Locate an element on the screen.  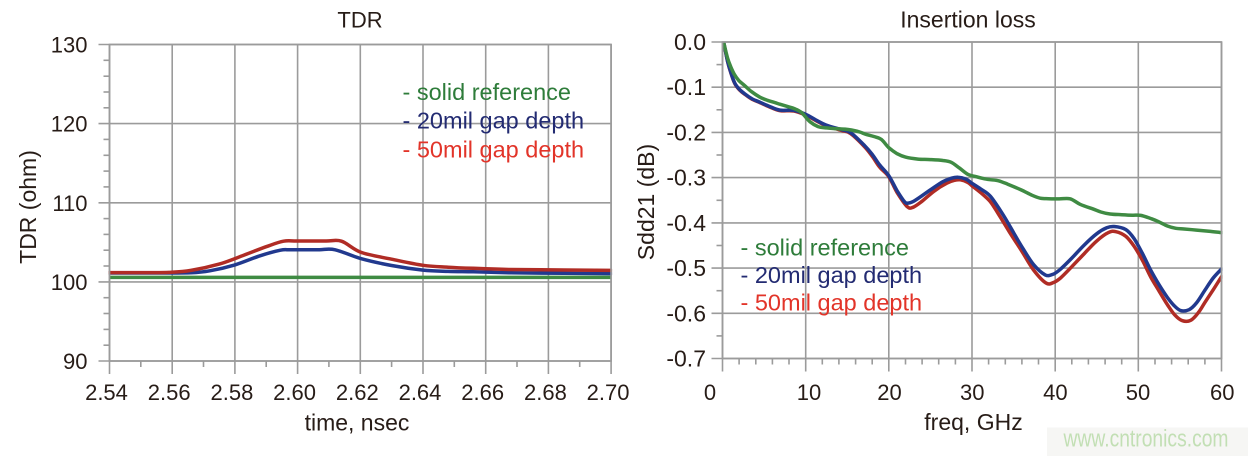
svg-text: -0.1 is located at coordinates (686, 87).